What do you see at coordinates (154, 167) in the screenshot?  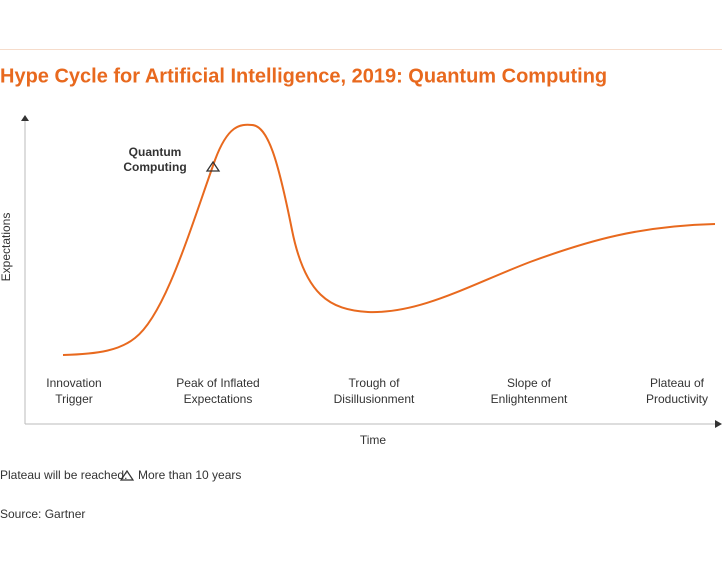 I see `technology-label: Computing` at bounding box center [154, 167].